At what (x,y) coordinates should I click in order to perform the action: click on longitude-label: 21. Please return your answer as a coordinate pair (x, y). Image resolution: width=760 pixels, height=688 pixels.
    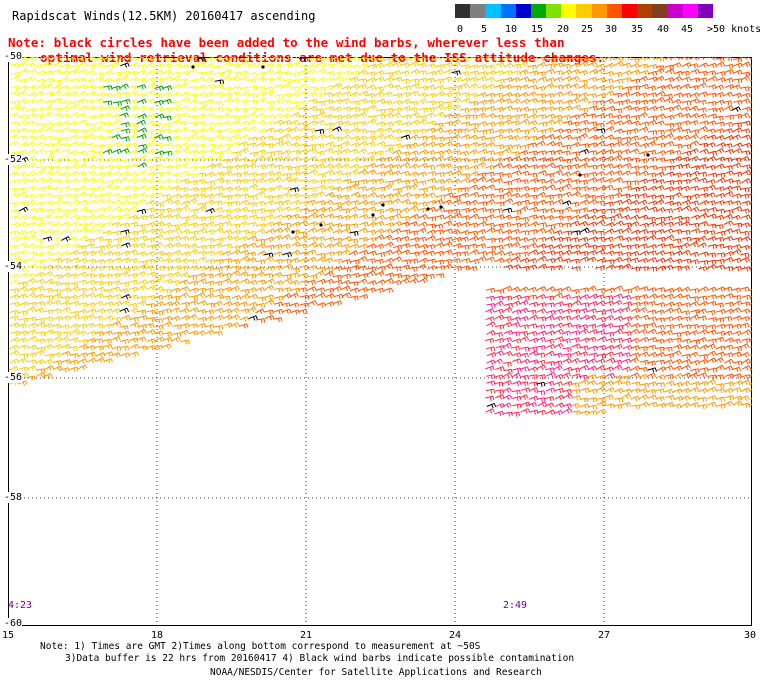
    Looking at the image, I should click on (306, 635).